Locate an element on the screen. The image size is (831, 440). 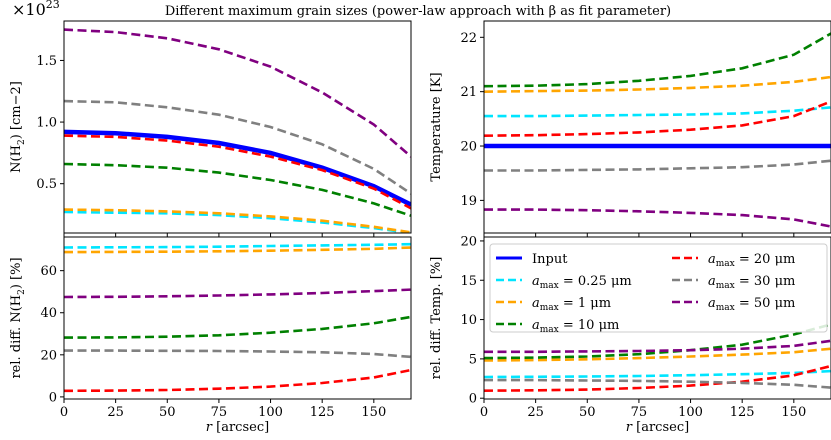
legend-entry: amax = 0.25 μm is located at coordinates (582, 282).